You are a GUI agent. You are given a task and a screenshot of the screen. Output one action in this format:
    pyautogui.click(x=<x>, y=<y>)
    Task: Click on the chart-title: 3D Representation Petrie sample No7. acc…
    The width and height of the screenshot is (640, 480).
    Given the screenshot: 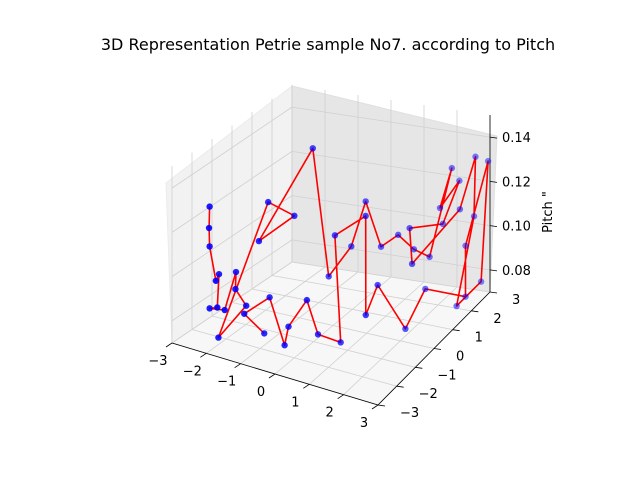 What is the action you would take?
    pyautogui.click(x=328, y=44)
    